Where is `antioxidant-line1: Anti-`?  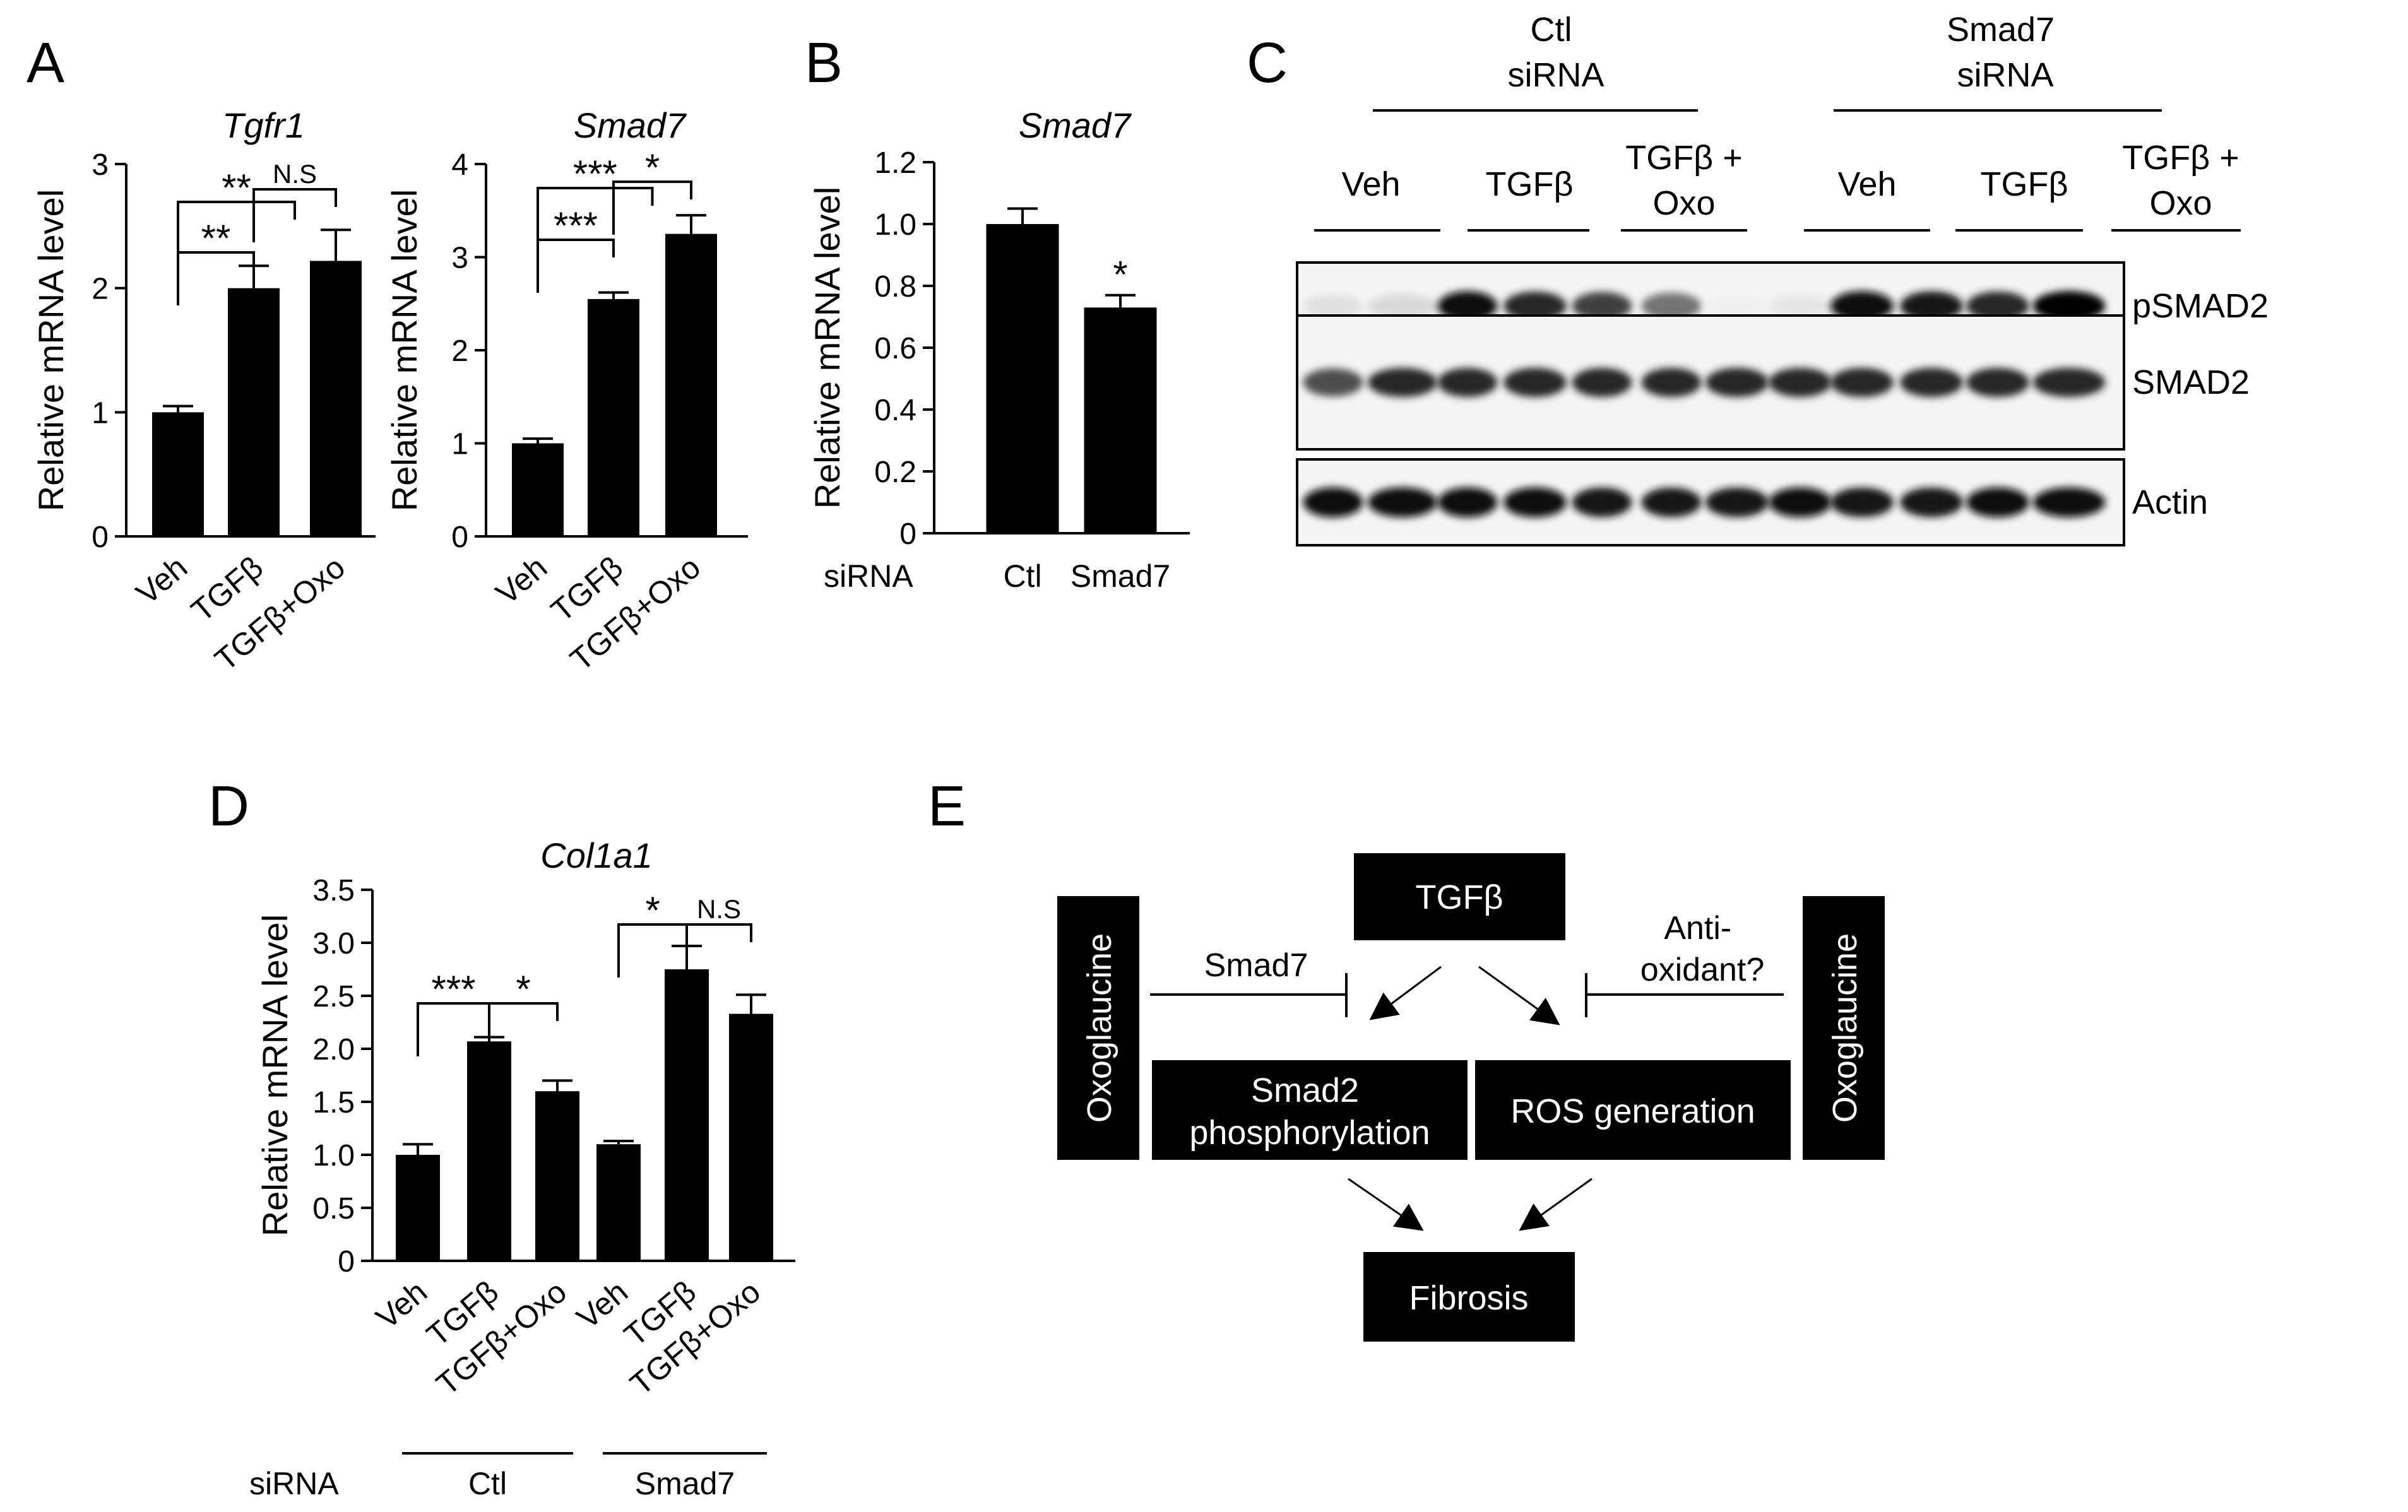
antioxidant-line1: Anti- is located at coordinates (1697, 929).